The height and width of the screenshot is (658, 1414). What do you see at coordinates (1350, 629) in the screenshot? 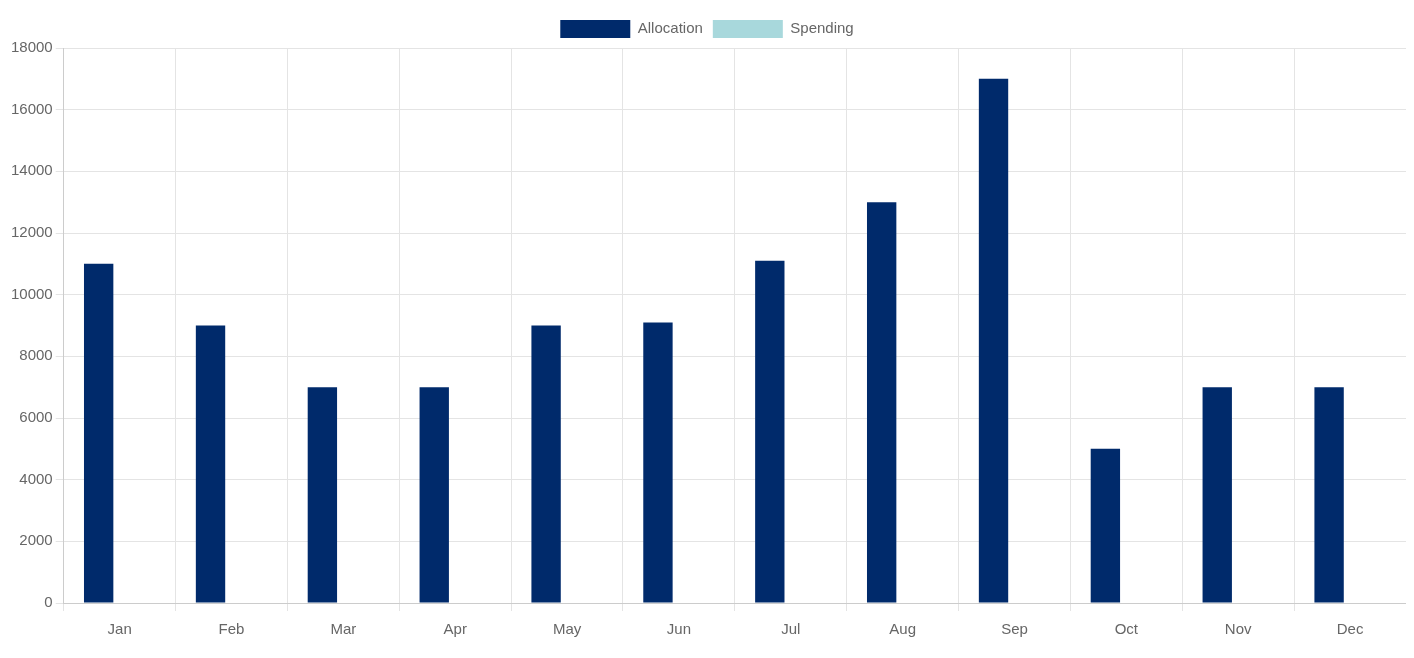
I see `x-tick-label: Dec` at bounding box center [1350, 629].